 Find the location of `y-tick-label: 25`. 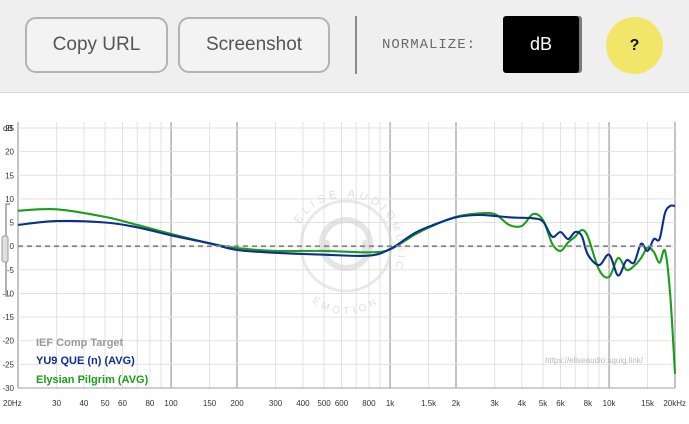

y-tick-label: 25 is located at coordinates (9, 128).